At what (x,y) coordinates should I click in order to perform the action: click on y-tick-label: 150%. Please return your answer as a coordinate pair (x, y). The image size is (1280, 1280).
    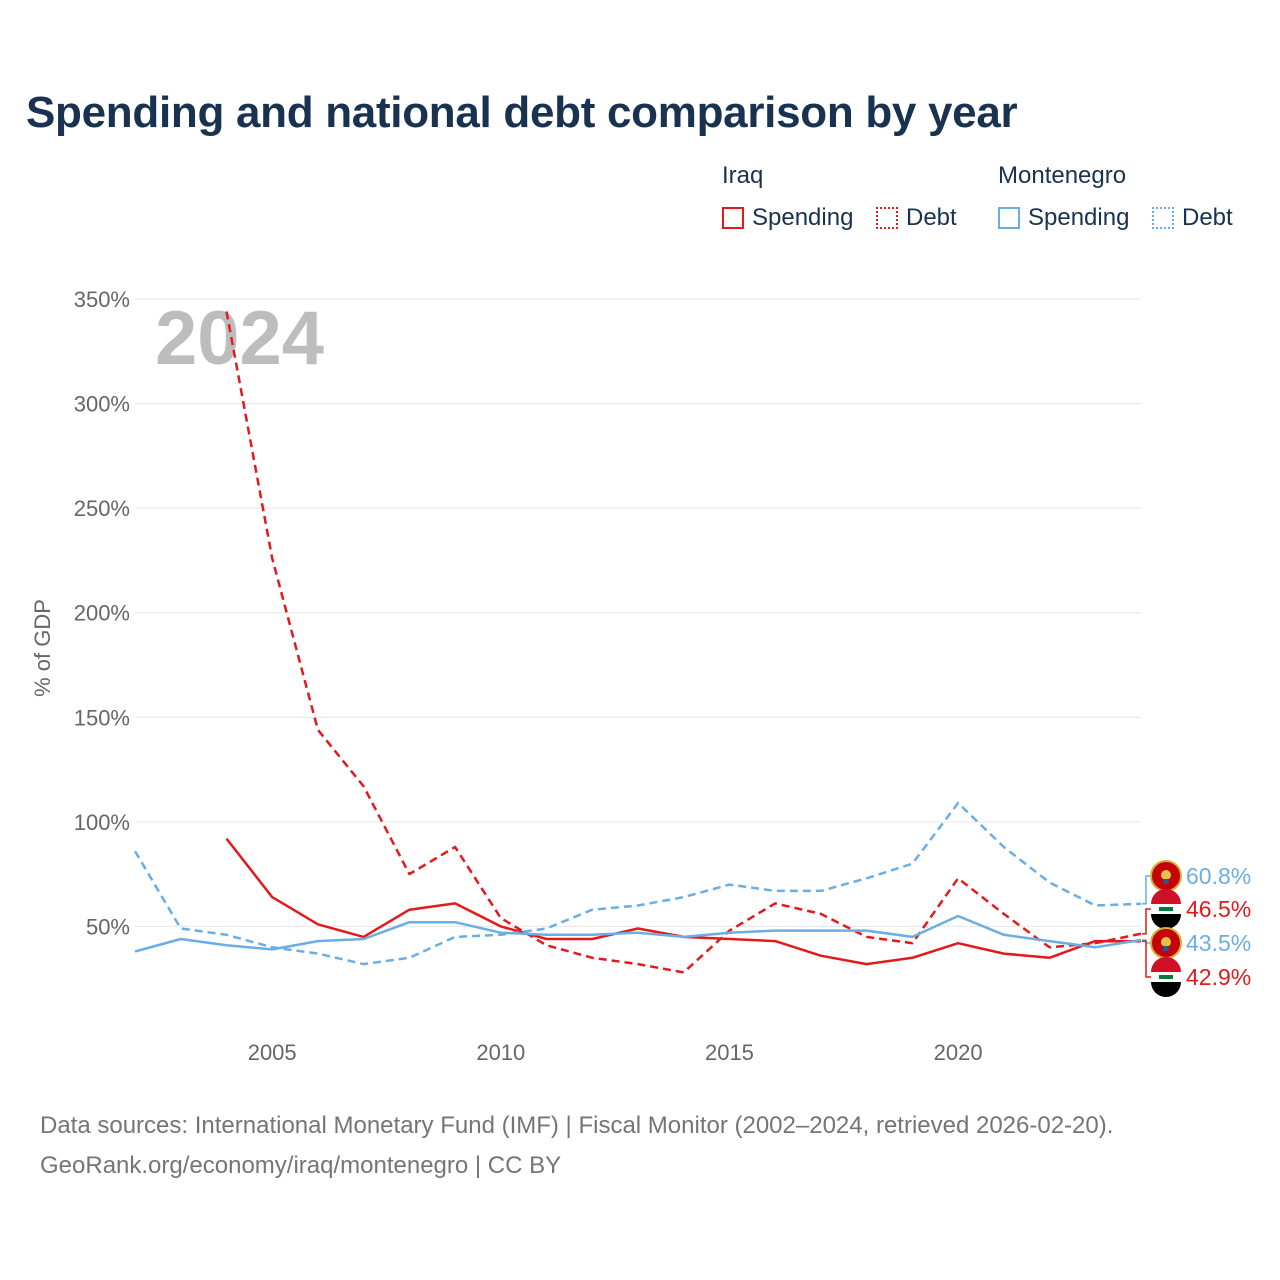
    Looking at the image, I should click on (102, 717).